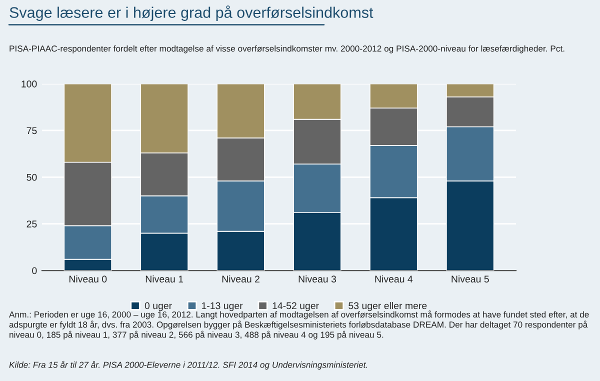  Describe the element at coordinates (317, 279) in the screenshot. I see `x-tick-label: Niveau 3` at that location.